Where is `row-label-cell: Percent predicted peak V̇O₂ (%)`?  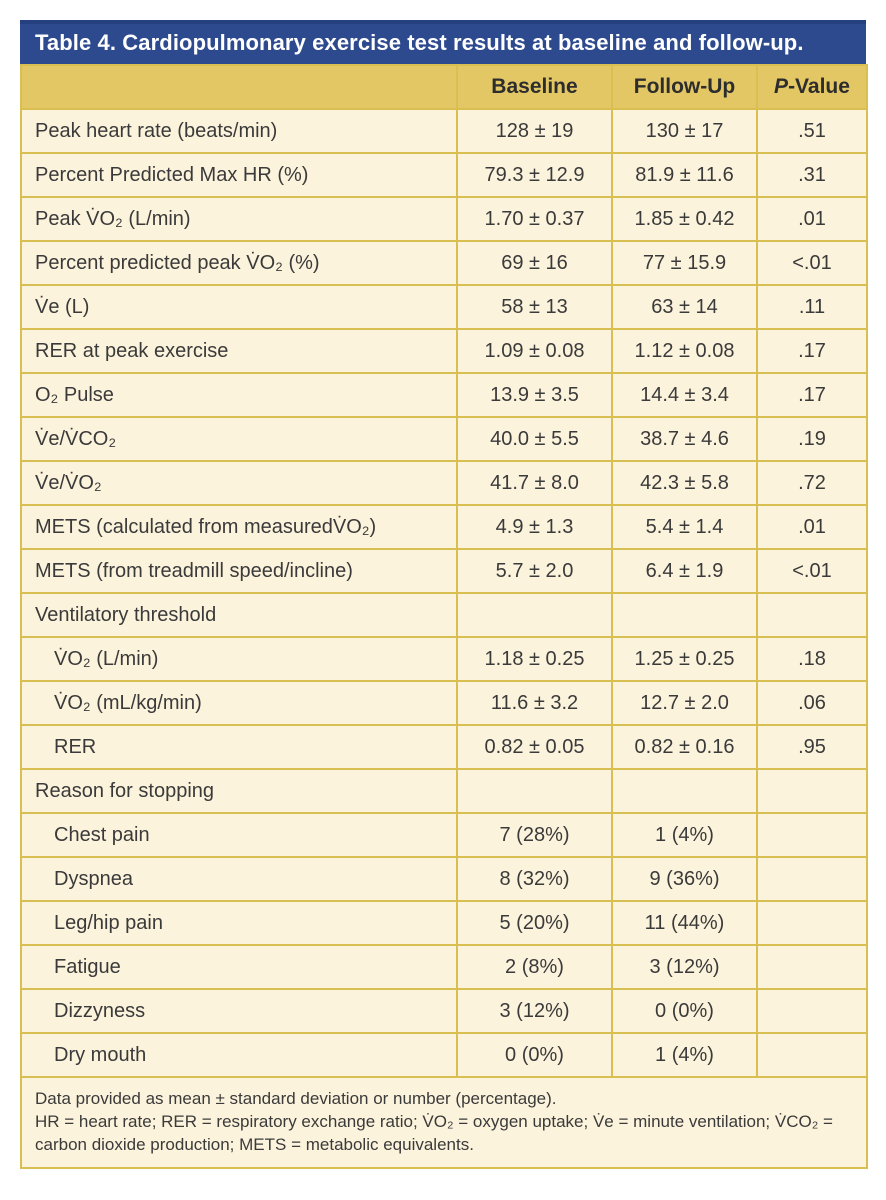 row-label-cell: Percent predicted peak V̇O₂ (%) is located at coordinates (239, 263).